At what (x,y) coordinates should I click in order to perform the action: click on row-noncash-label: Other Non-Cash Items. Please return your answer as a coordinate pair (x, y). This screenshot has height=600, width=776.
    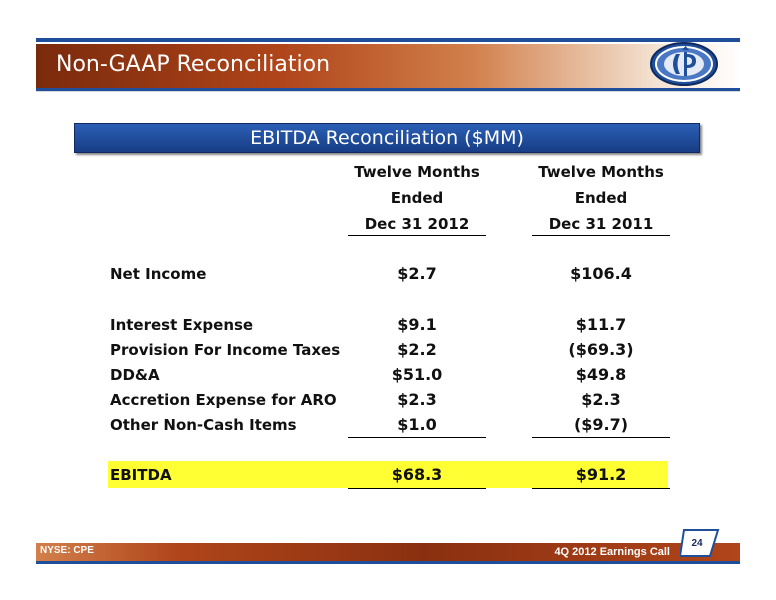
    Looking at the image, I should click on (203, 425).